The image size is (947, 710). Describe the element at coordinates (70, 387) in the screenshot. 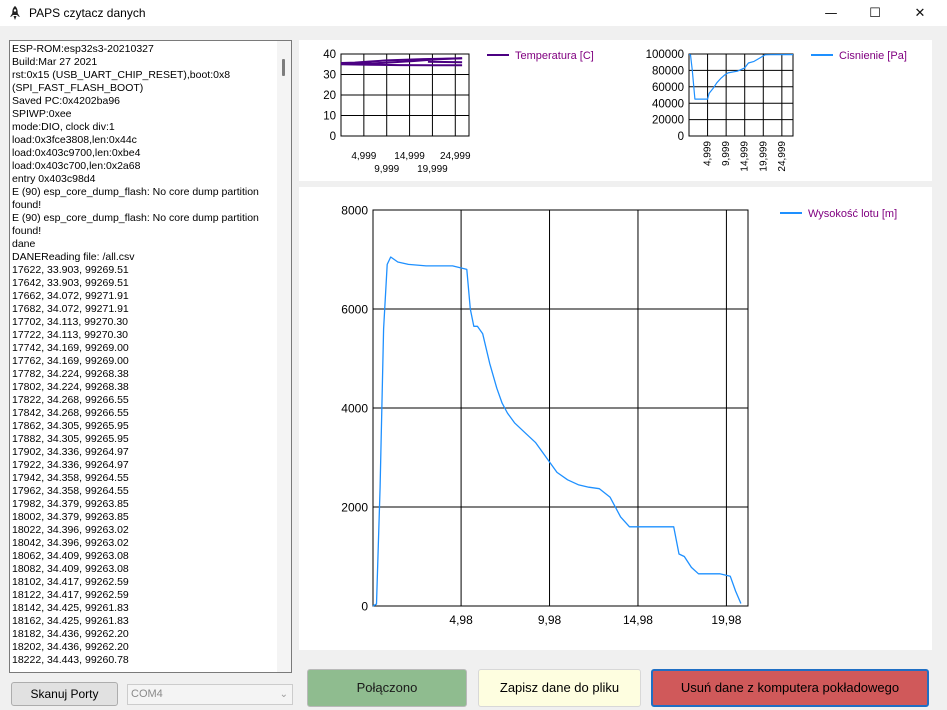

I see `log-line: 17802, 34.224, 99268.38` at that location.